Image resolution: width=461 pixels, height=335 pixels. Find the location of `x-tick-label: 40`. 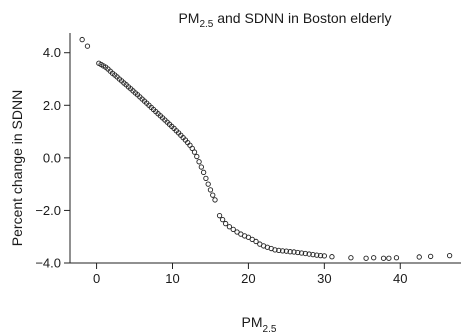

x-tick-label: 40 is located at coordinates (400, 278).